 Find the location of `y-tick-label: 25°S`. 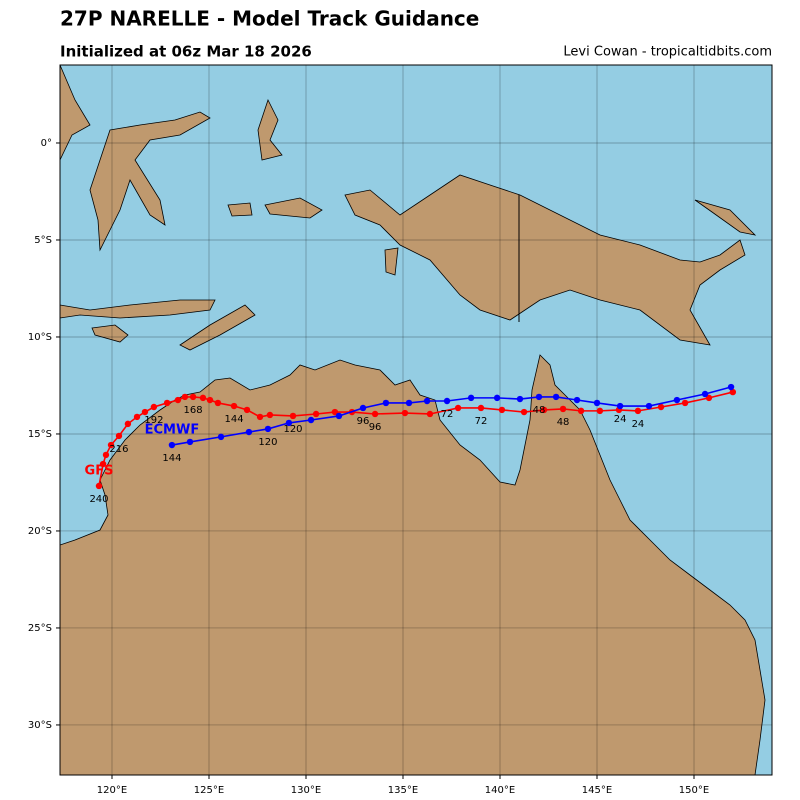

y-tick-label: 25°S is located at coordinates (40, 628).